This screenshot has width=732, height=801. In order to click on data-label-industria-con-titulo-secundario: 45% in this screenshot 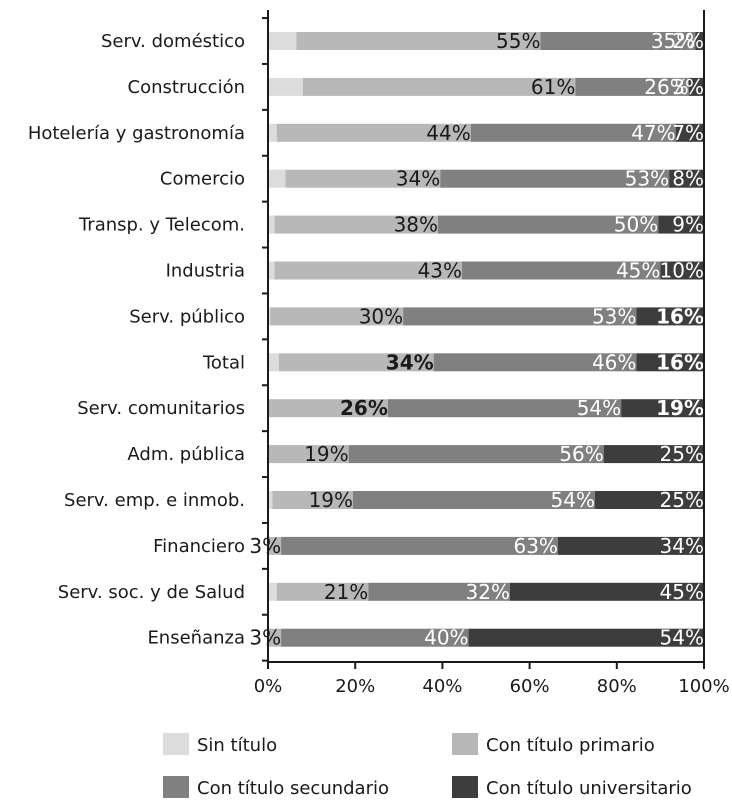, I will do `click(638, 271)`.